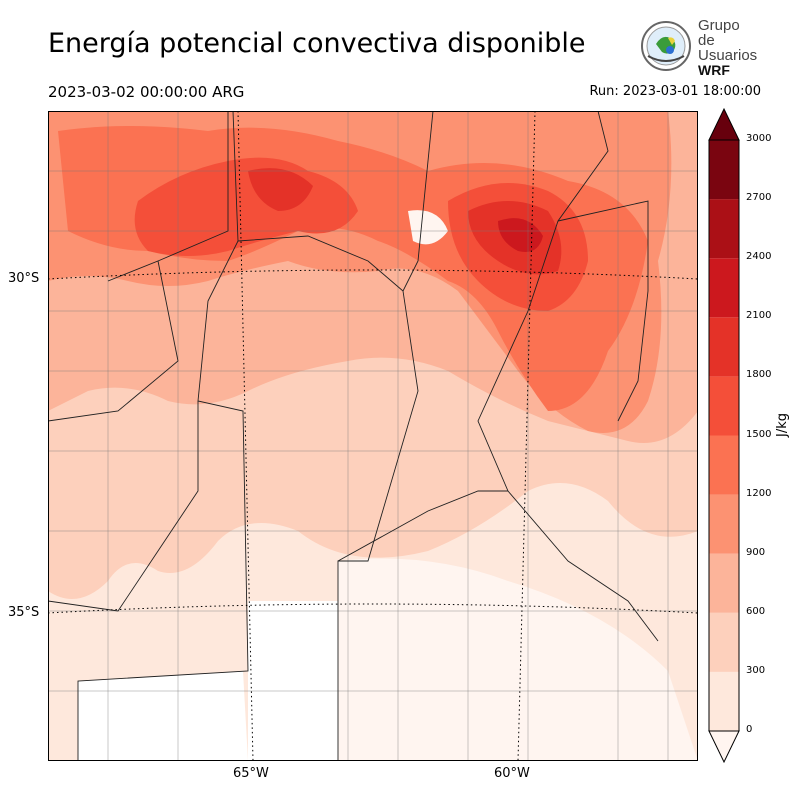 The width and height of the screenshot is (800, 800). What do you see at coordinates (759, 375) in the screenshot?
I see `colorbar-tick-label: 1800` at bounding box center [759, 375].